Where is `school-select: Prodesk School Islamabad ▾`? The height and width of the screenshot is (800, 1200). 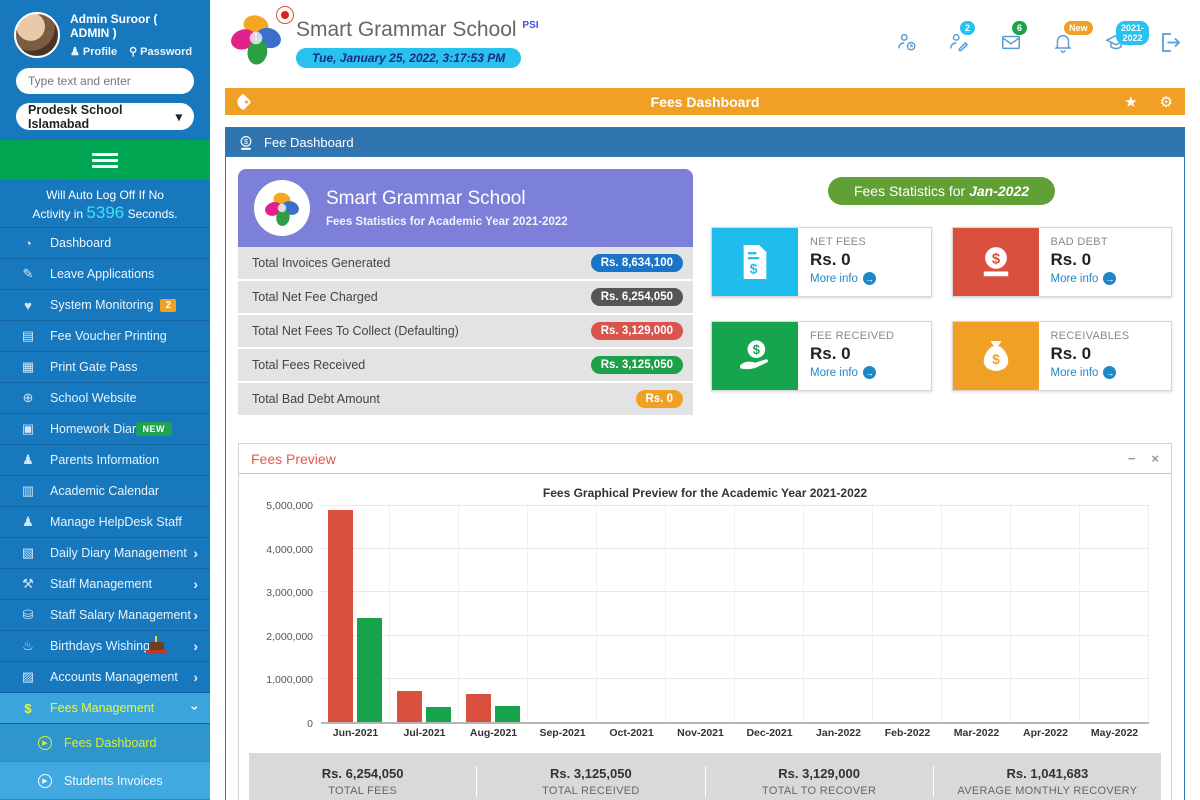 school-select: Prodesk School Islamabad ▾ is located at coordinates (105, 117).